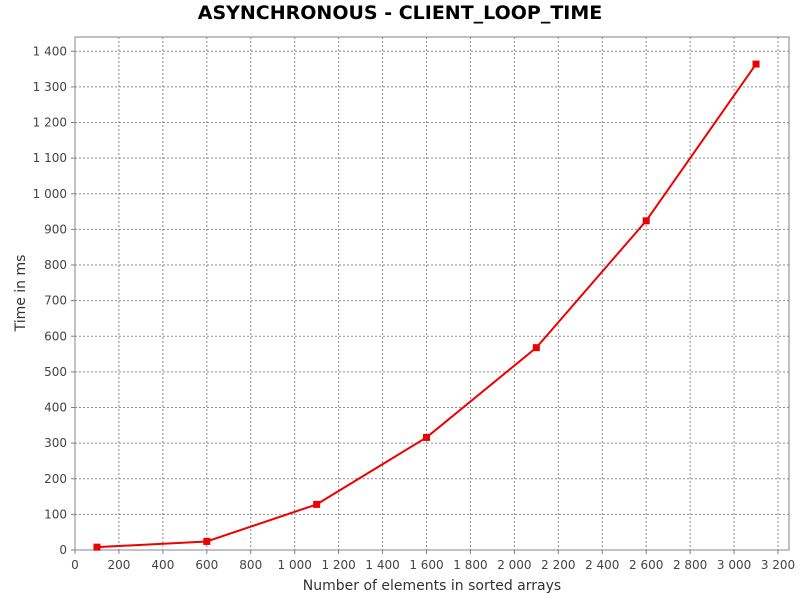 The height and width of the screenshot is (600, 800). I want to click on chart-title: ASYNCHRONOUS - CLIENT_LOOP_TIME, so click(400, 13).